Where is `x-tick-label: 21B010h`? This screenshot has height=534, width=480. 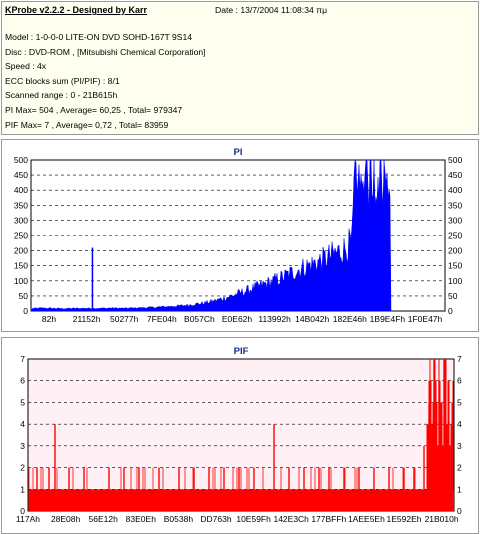 x-tick-label: 21B010h is located at coordinates (442, 519).